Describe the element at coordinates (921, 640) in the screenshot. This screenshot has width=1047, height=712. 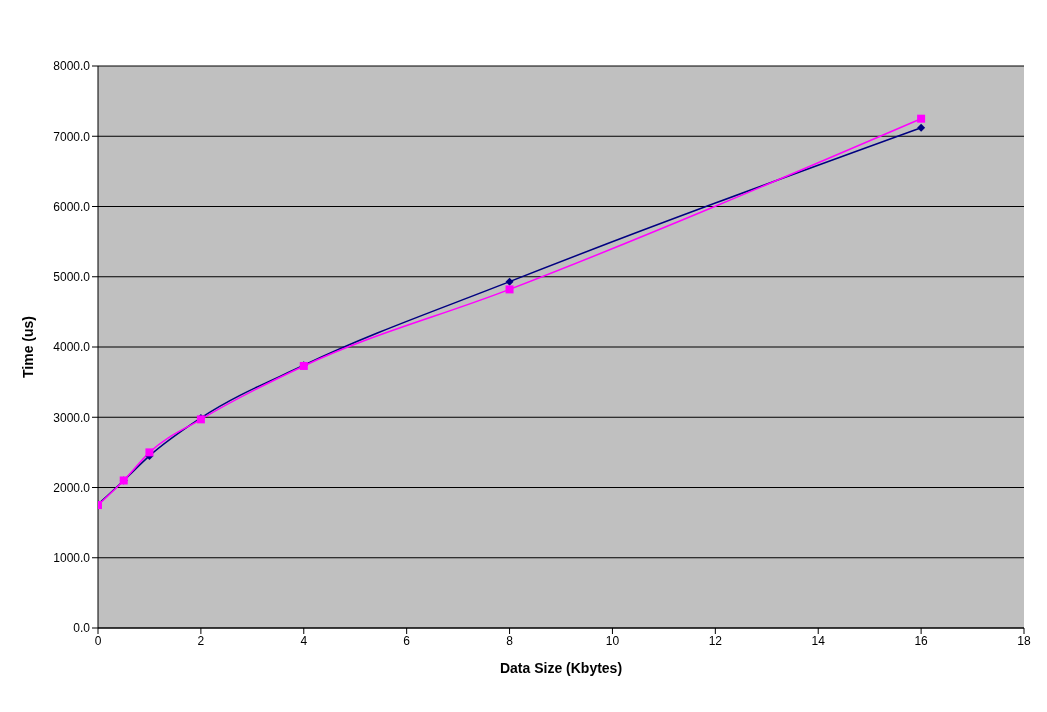
I see `x-tick-label: 16` at that location.